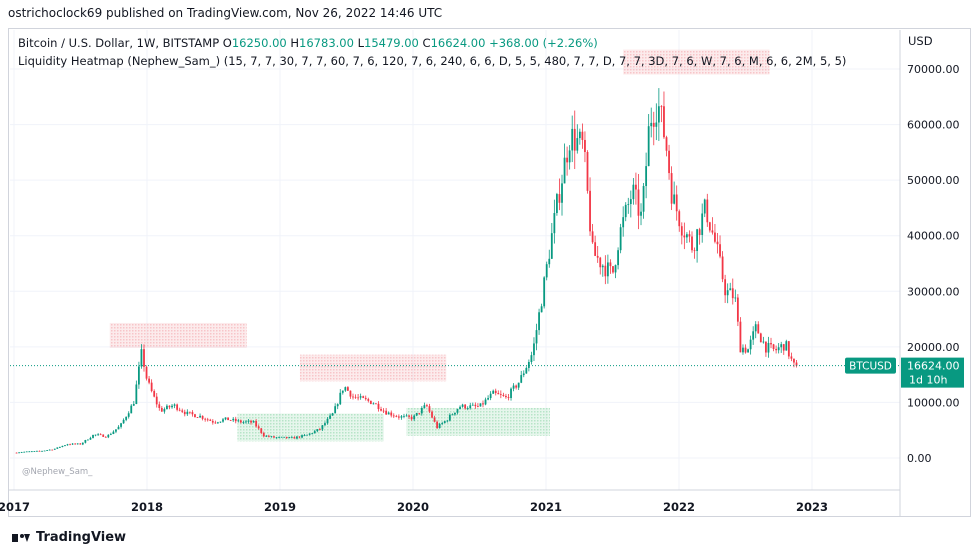 The height and width of the screenshot is (555, 979). I want to click on price-tick-label: 20000.00, so click(933, 347).